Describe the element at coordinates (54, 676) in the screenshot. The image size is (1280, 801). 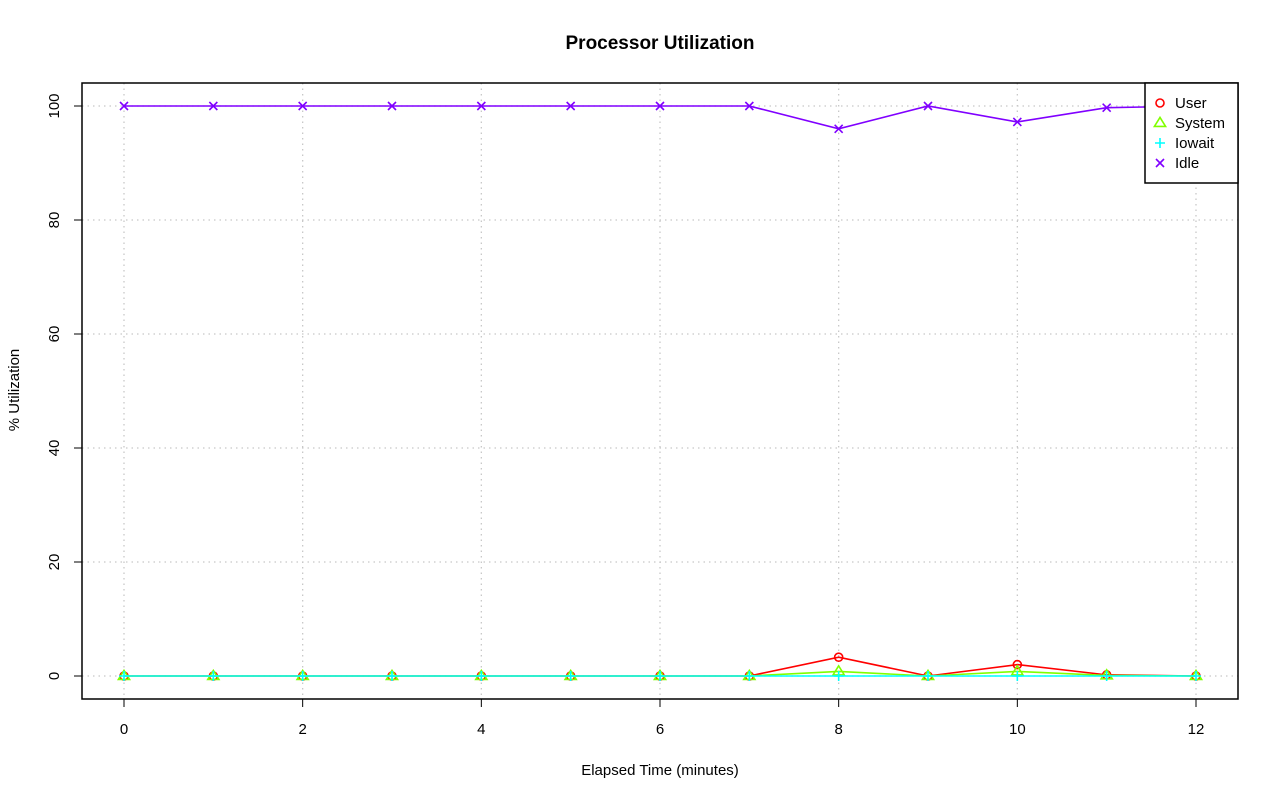
I see `y-tick-label: 0` at that location.